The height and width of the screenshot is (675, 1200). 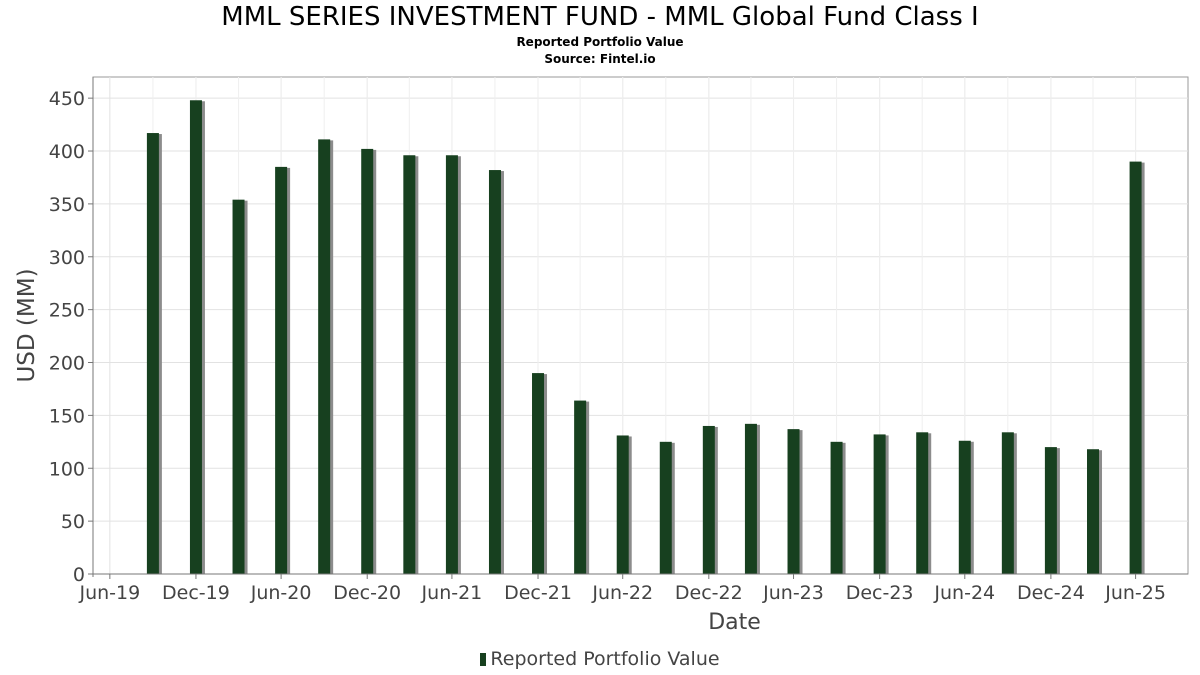 I want to click on y-tick-label: 400, so click(x=67, y=152).